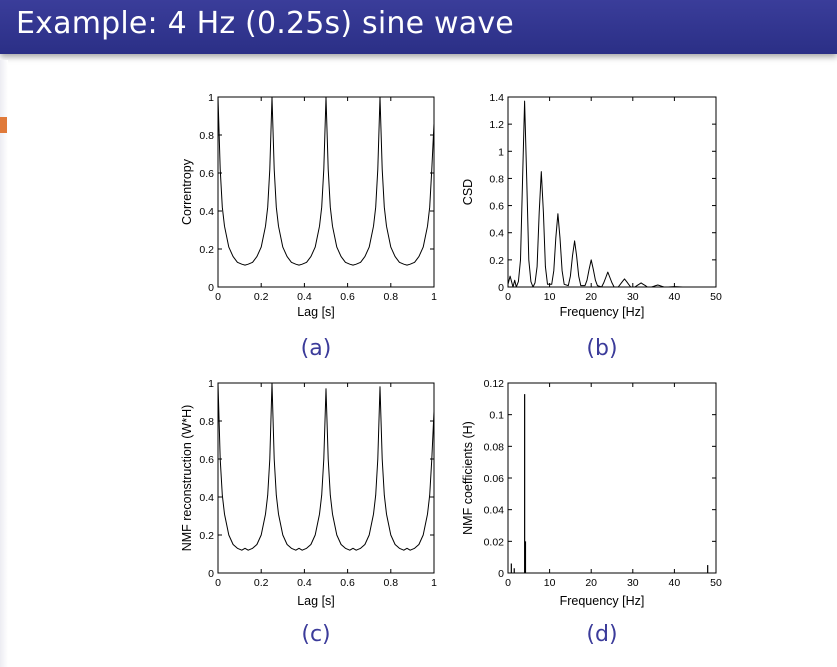  Describe the element at coordinates (326, 466) in the screenshot. I see `series-line-c` at that location.